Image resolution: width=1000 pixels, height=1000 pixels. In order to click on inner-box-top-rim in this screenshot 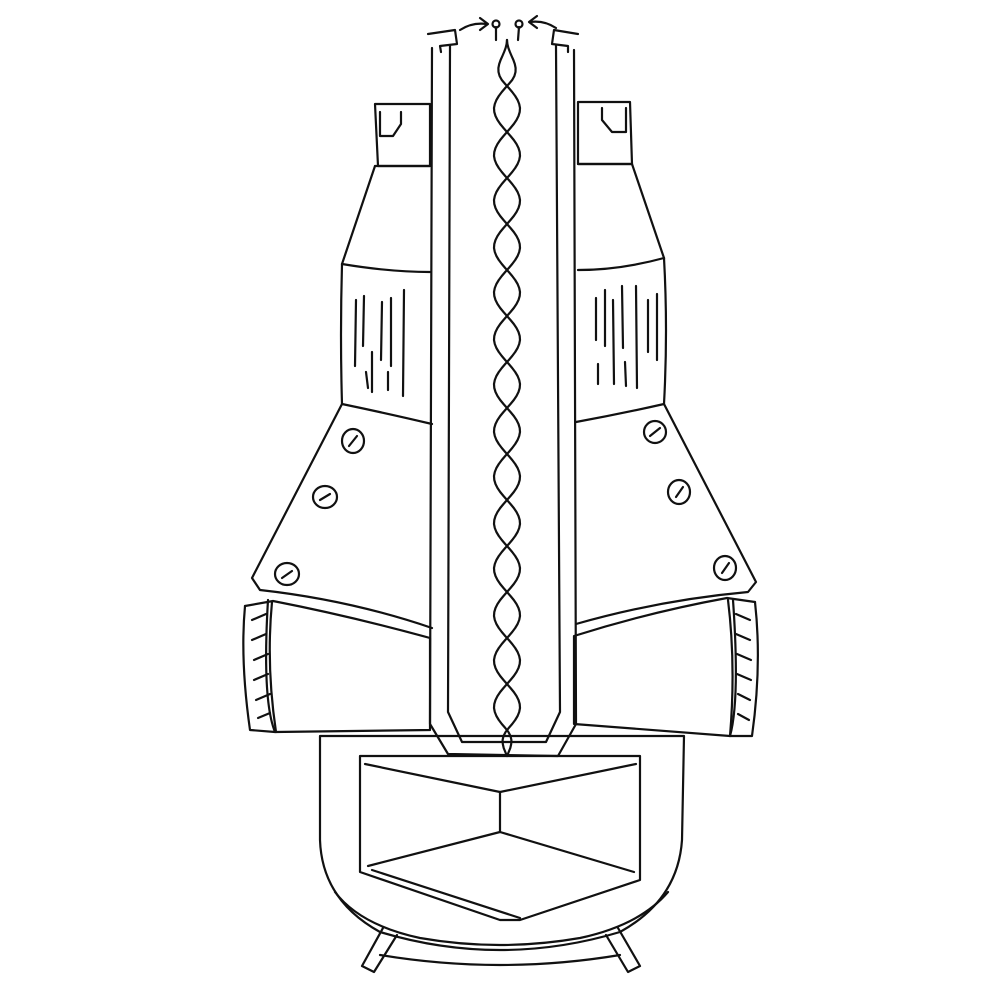, I will do `click(500, 778)`.